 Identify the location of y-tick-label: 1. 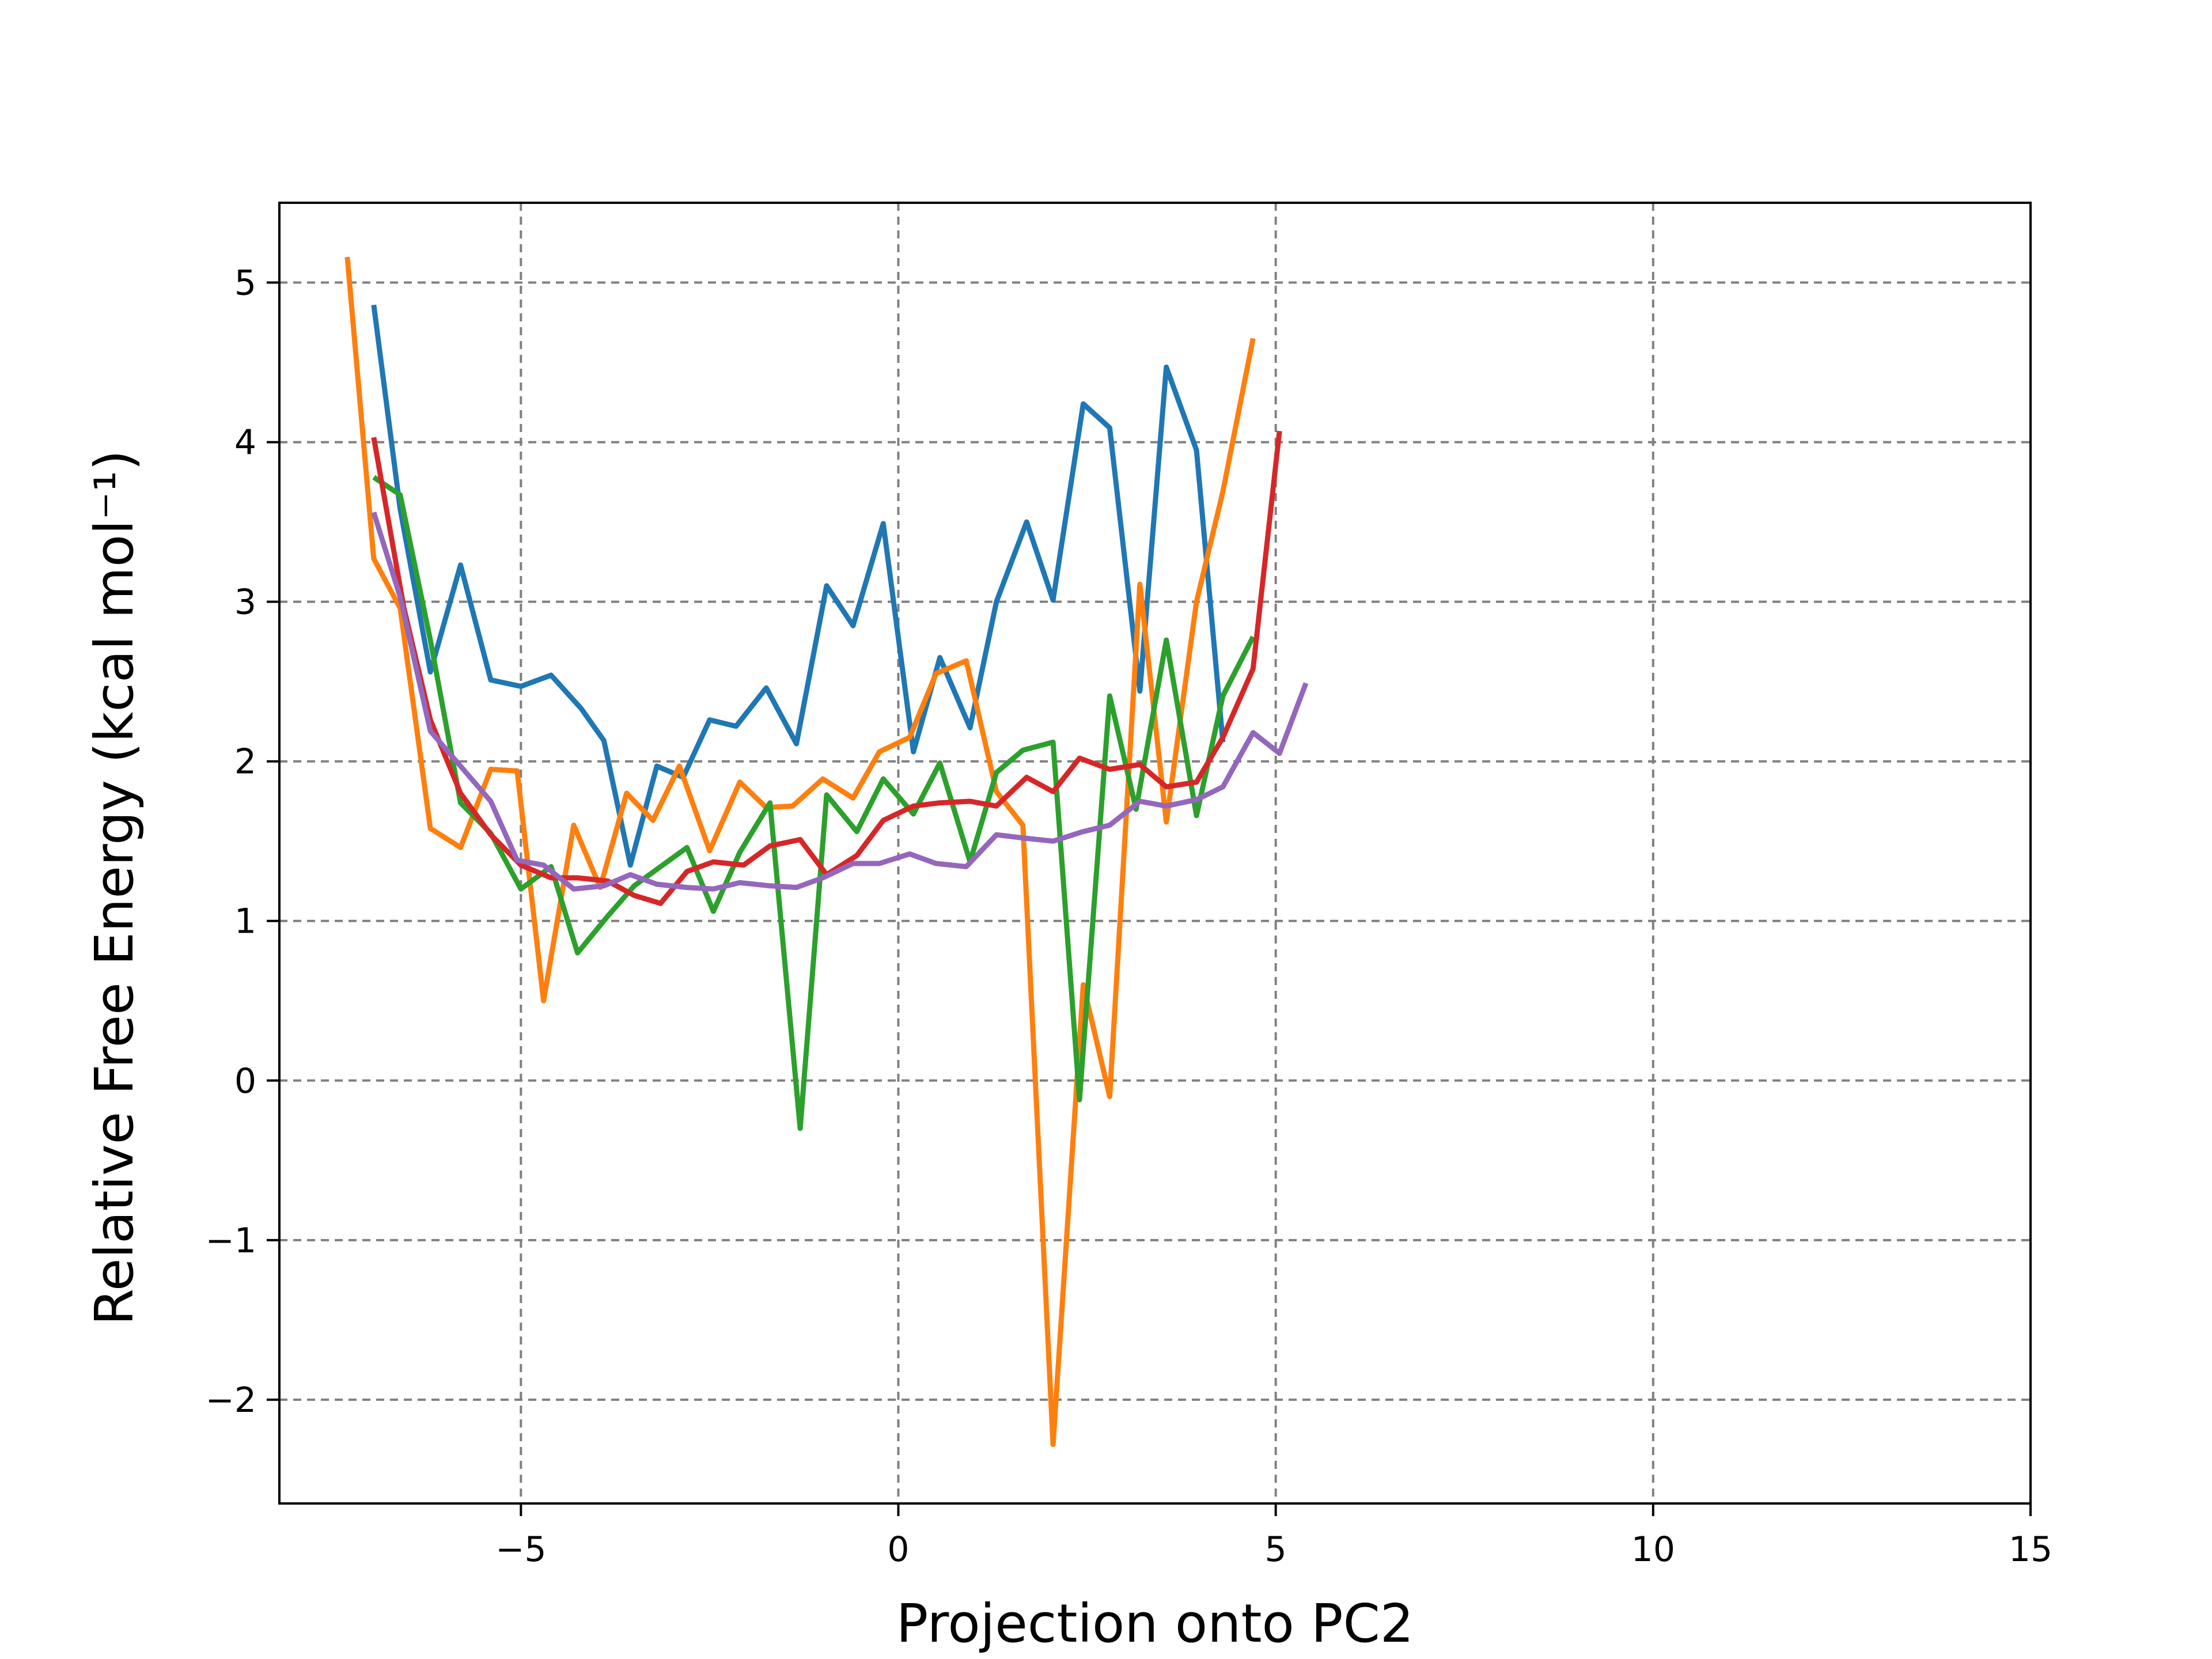
(245, 922).